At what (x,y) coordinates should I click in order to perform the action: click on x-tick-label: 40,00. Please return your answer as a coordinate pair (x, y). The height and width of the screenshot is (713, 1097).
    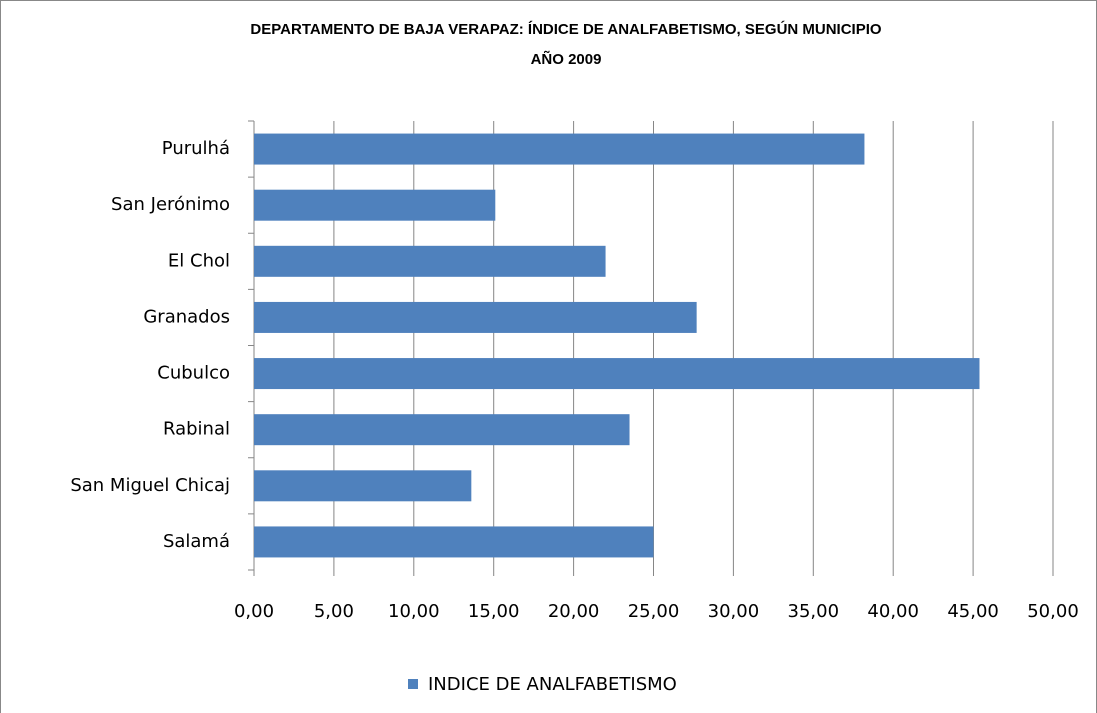
    Looking at the image, I should click on (893, 611).